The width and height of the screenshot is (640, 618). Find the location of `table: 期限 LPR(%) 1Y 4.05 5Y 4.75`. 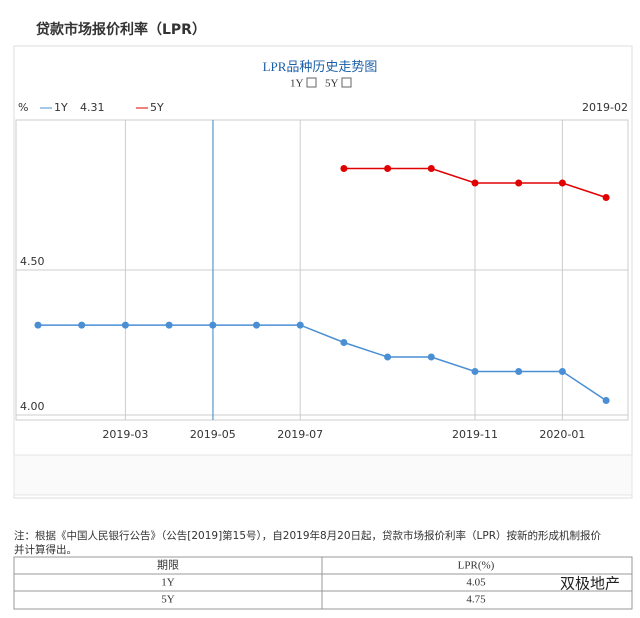

table: 期限 LPR(%) 1Y 4.05 5Y 4.75 is located at coordinates (323, 583).